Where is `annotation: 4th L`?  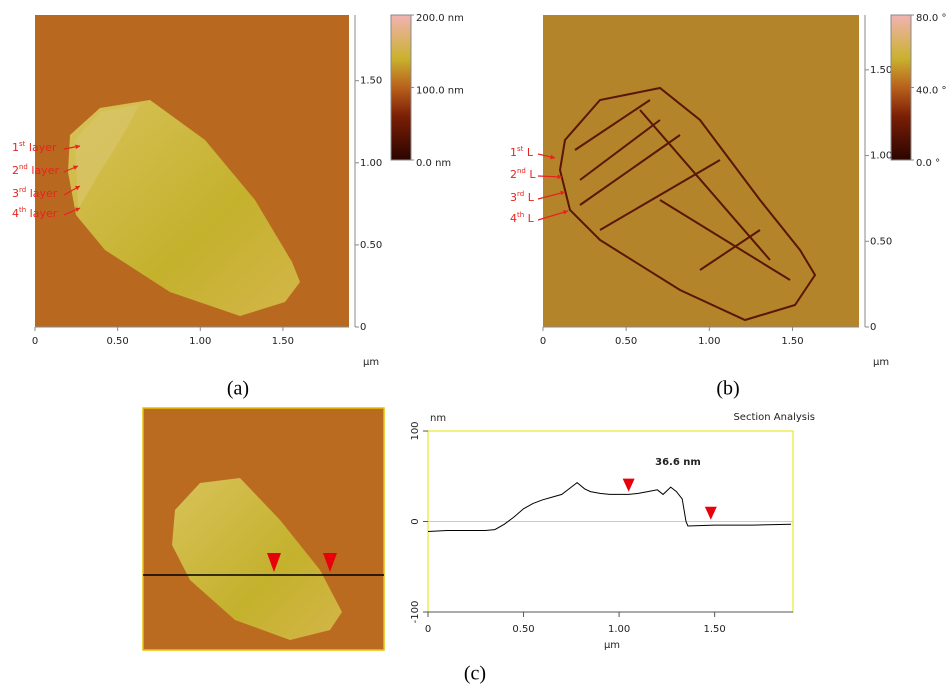
annotation: 4th L is located at coordinates (522, 218).